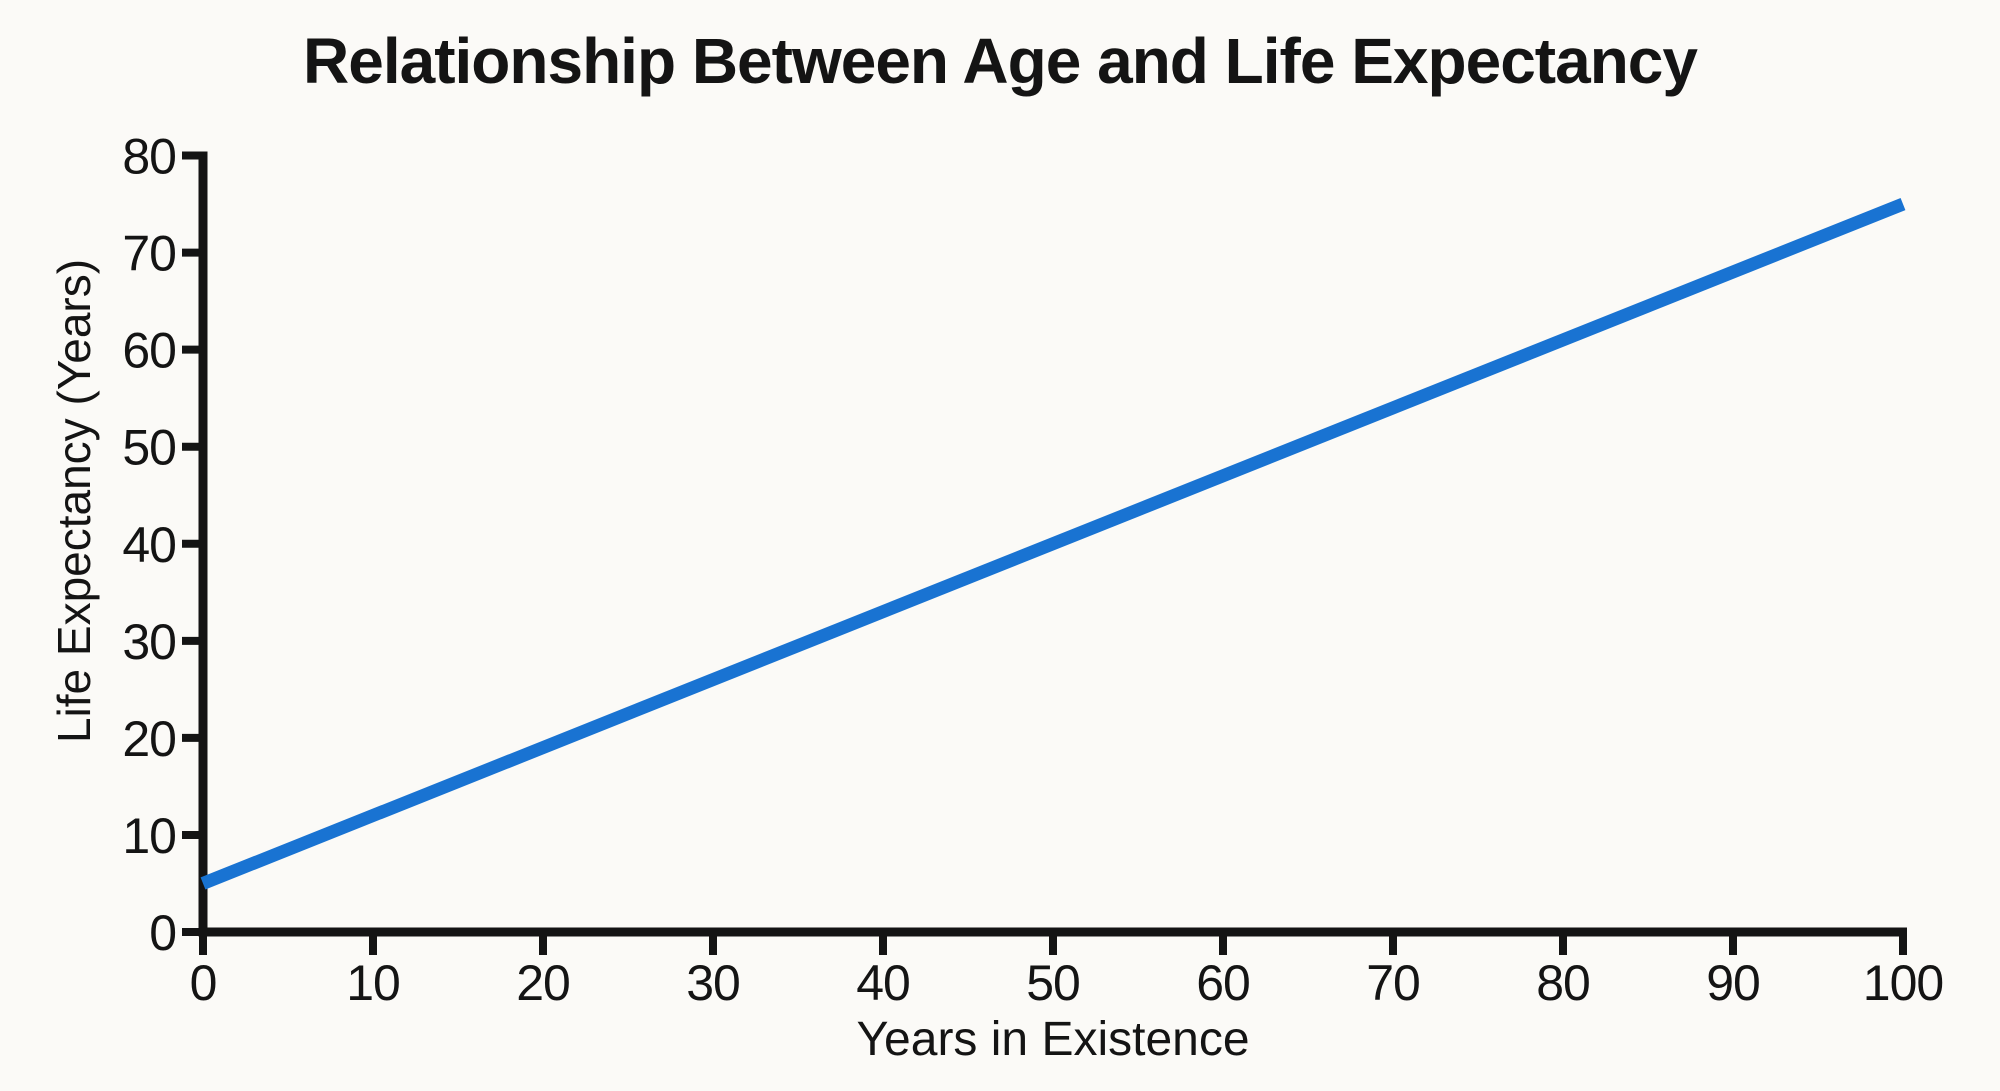  What do you see at coordinates (149, 254) in the screenshot?
I see `y-tick-label: 70` at bounding box center [149, 254].